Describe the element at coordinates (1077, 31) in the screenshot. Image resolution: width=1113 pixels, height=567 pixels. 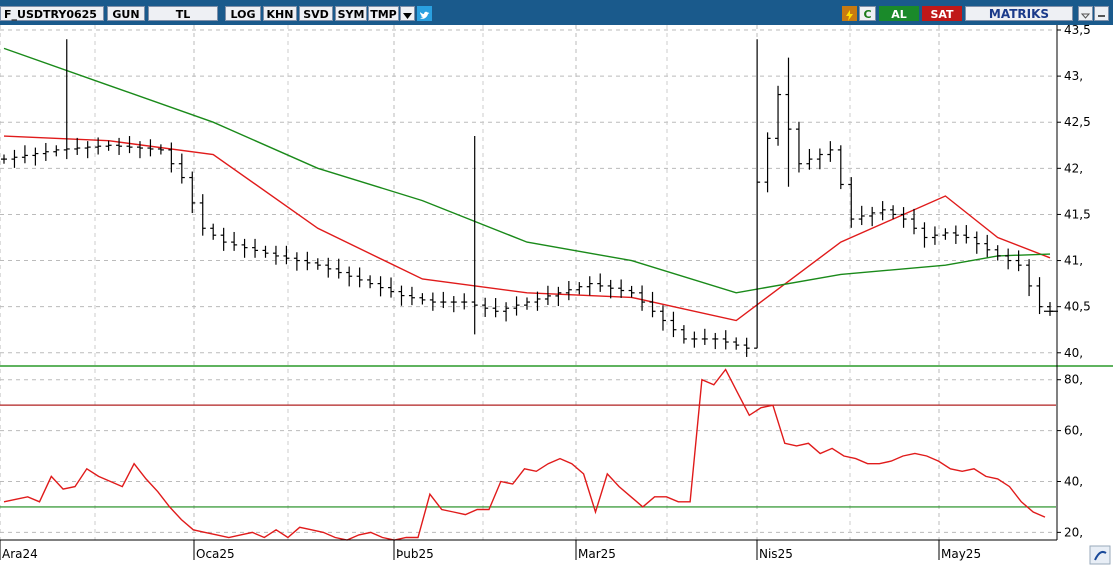
I see `price-tick-label: 43,5` at that location.